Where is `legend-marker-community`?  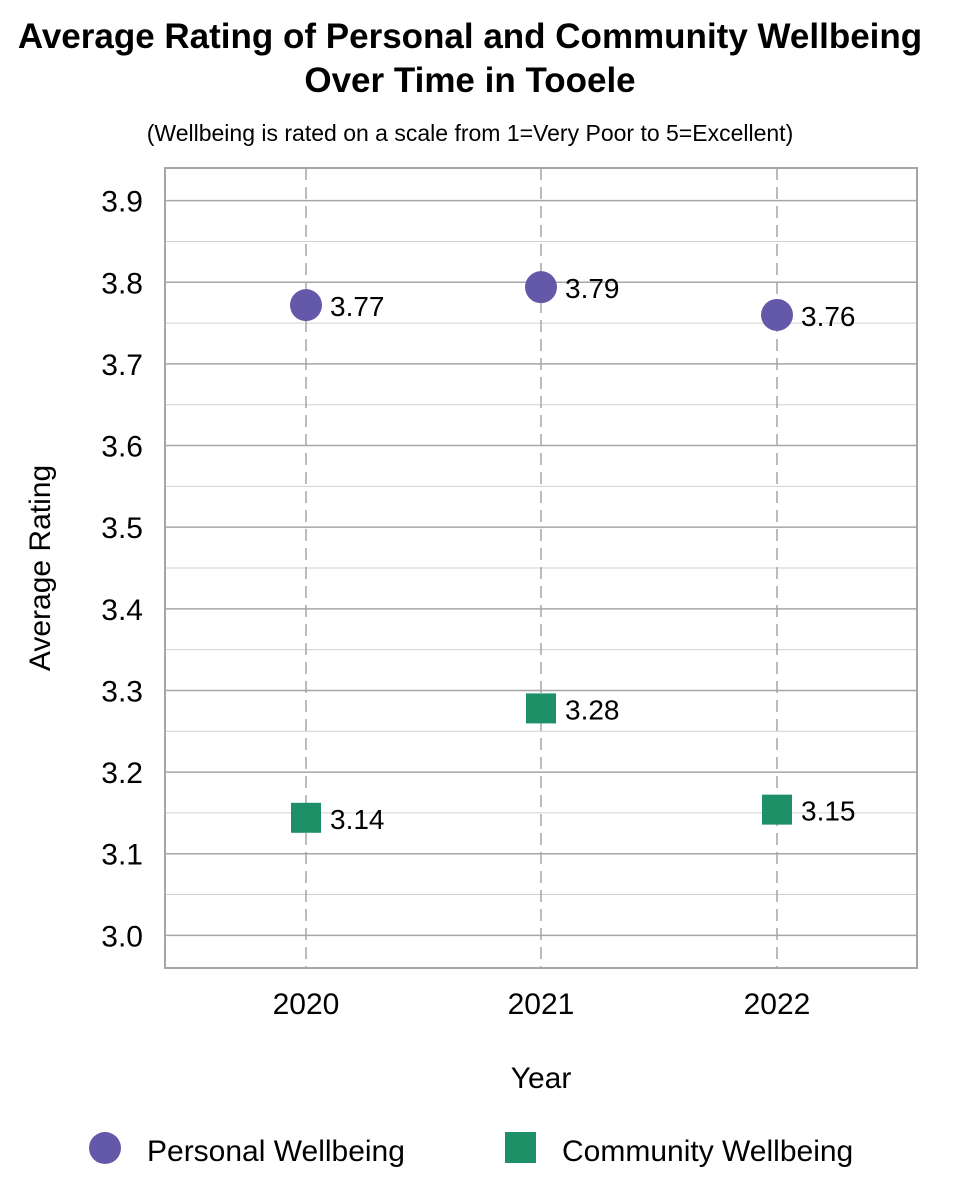 legend-marker-community is located at coordinates (520, 1147).